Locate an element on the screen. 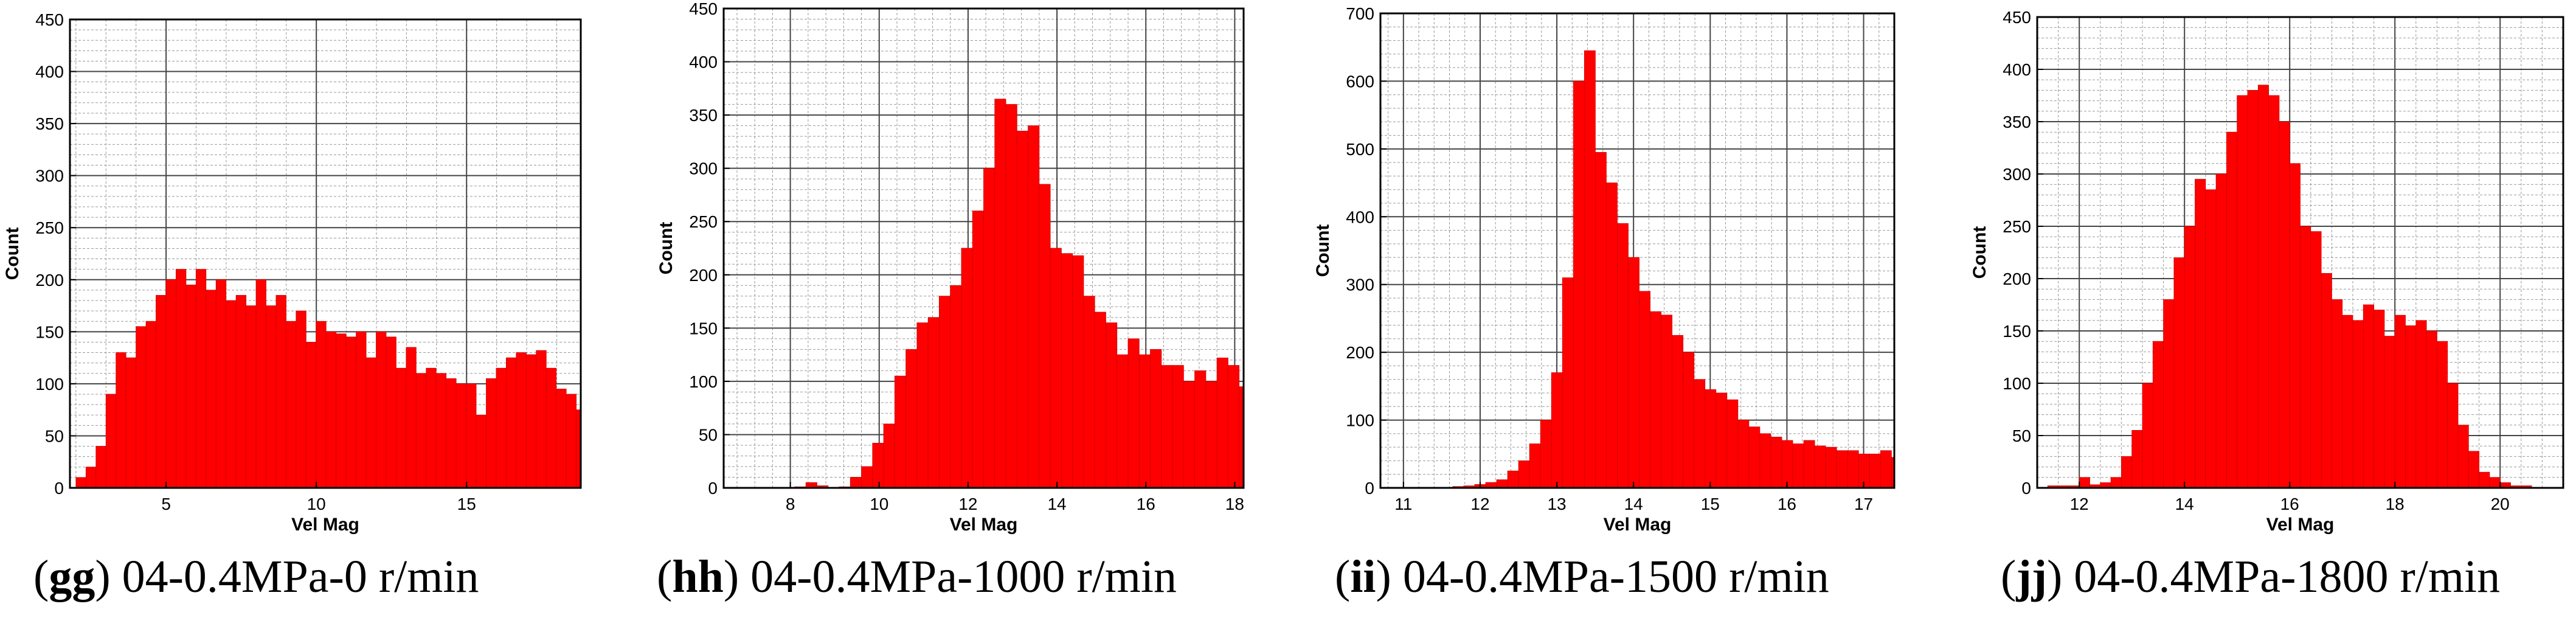 The width and height of the screenshot is (2576, 629). y-tick-label: 450 is located at coordinates (703, 9).